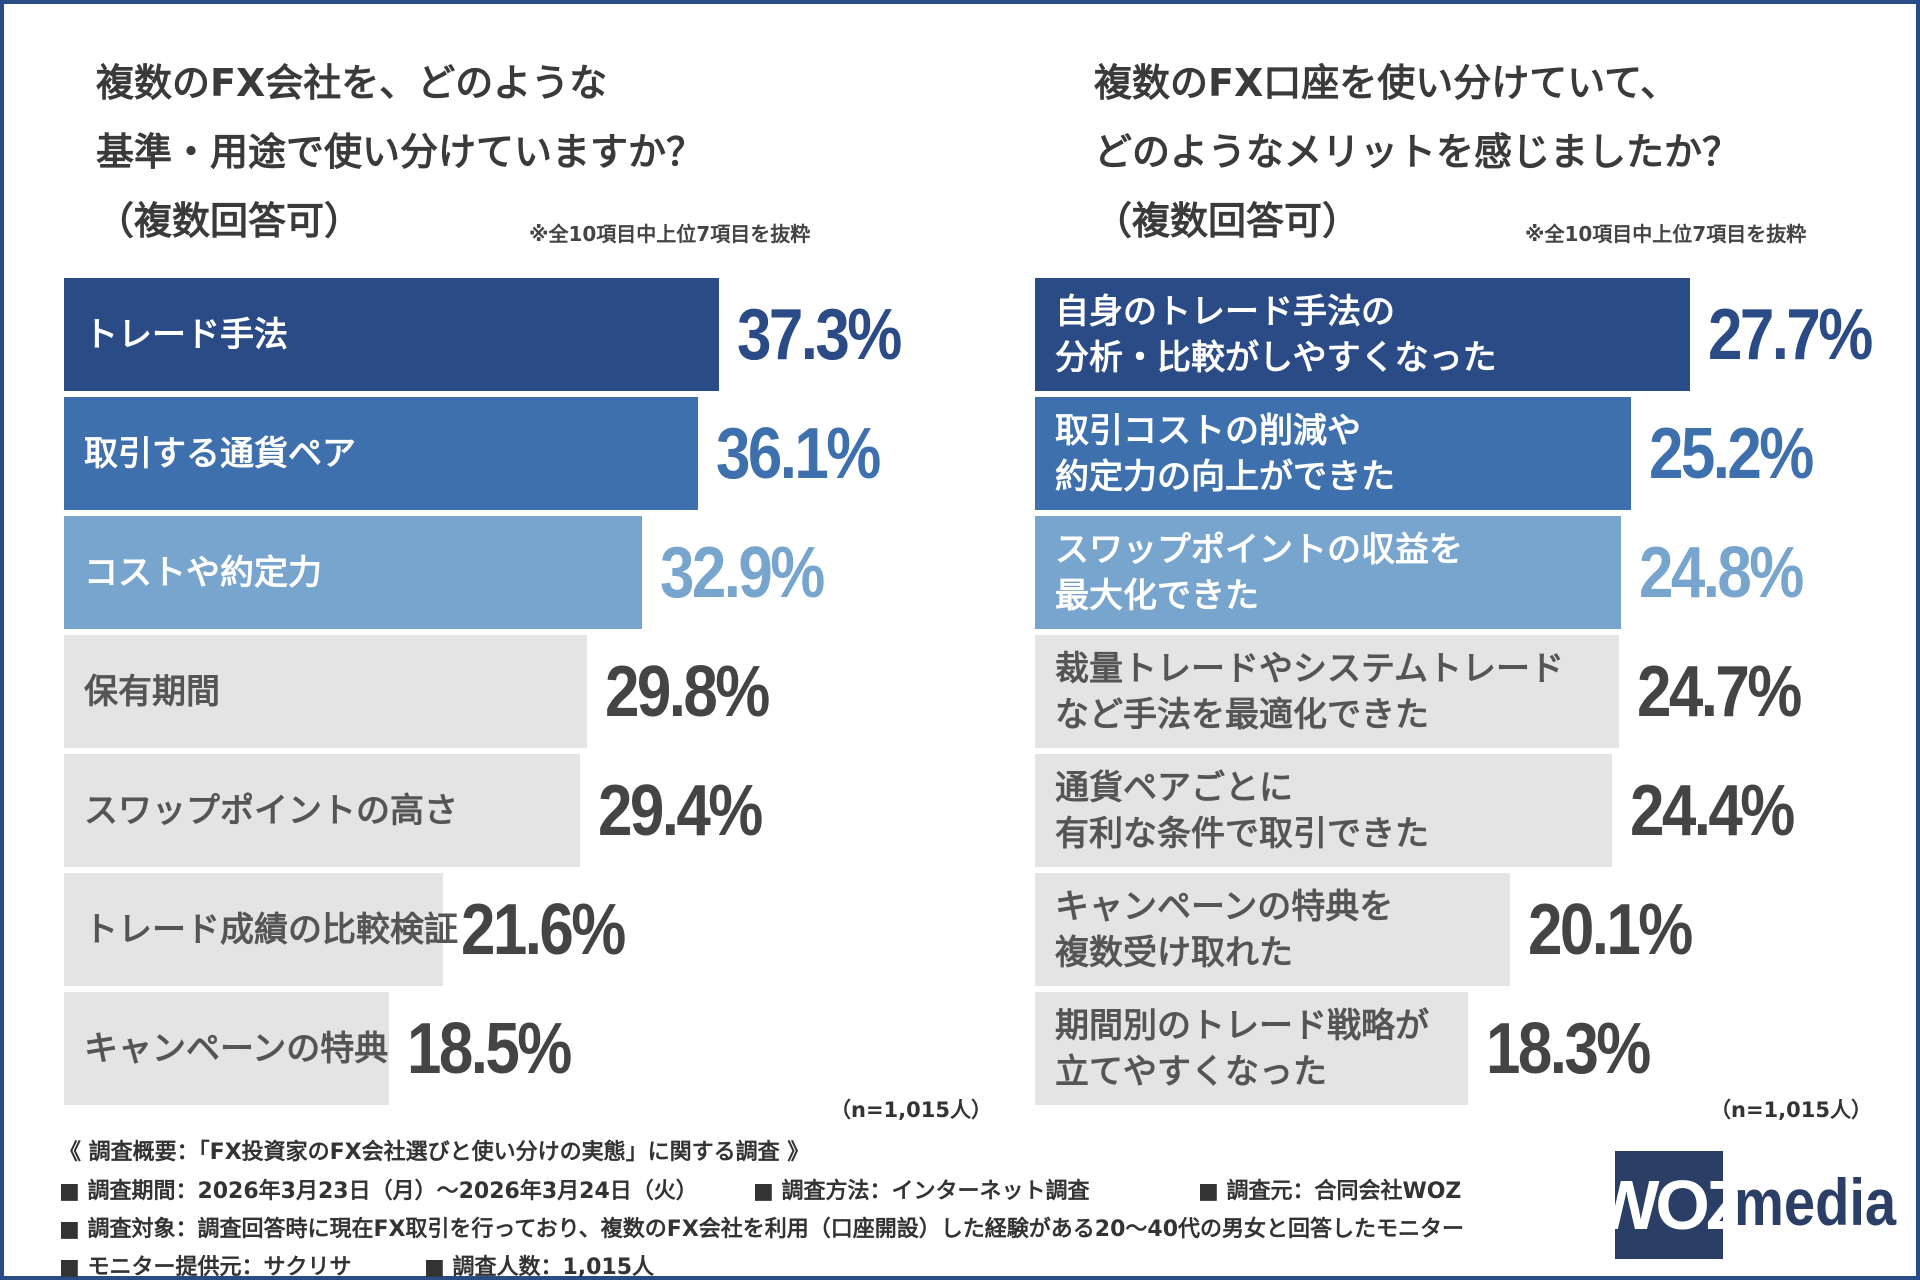  I want to click on category-label: キャンペーンの特典, so click(236, 1048).